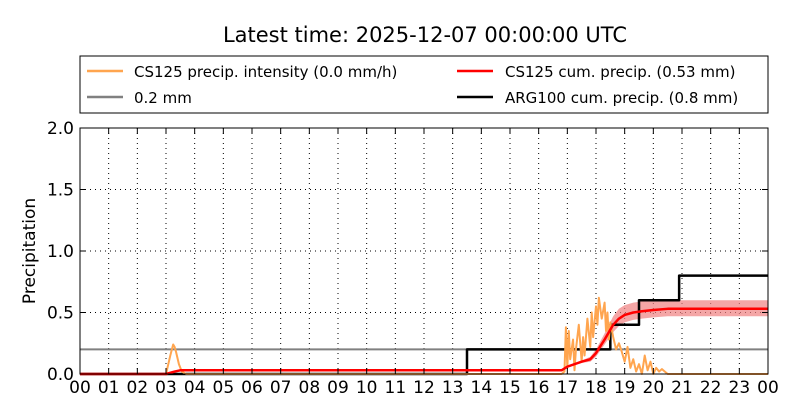 This screenshot has width=800, height=420. I want to click on y-axis-label: Precipitation, so click(30, 251).